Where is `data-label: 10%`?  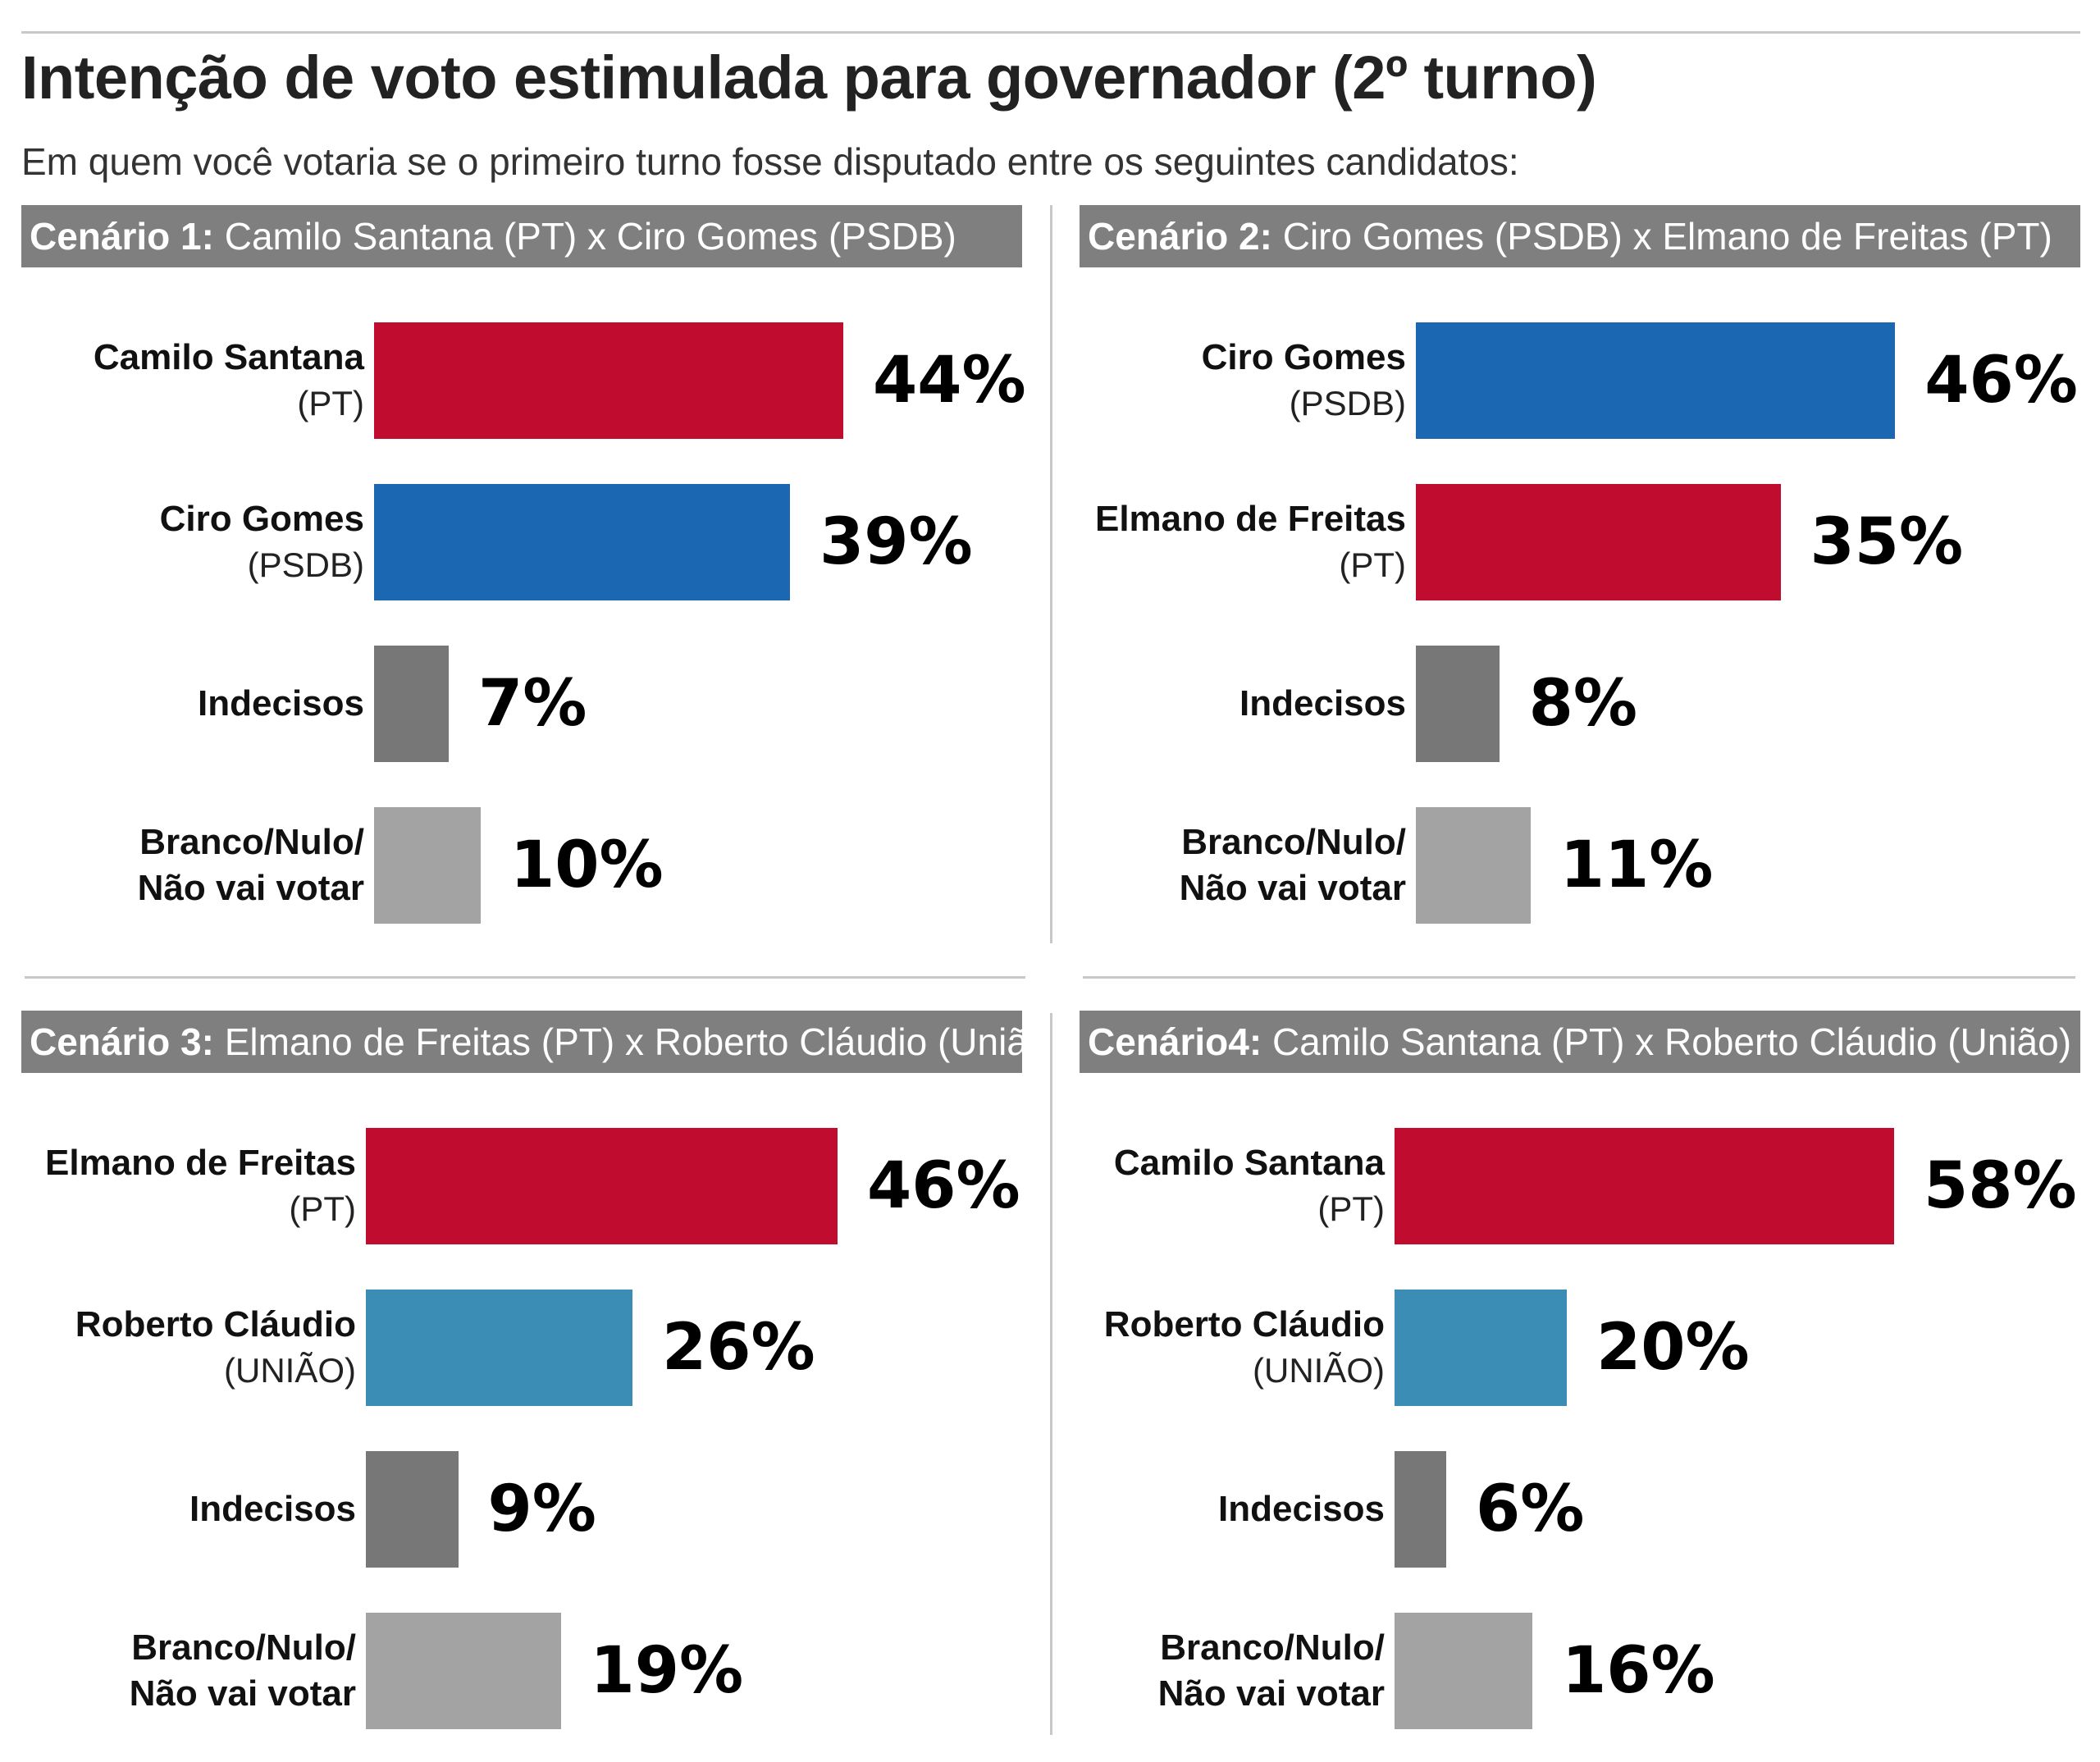
data-label: 10% is located at coordinates (587, 865).